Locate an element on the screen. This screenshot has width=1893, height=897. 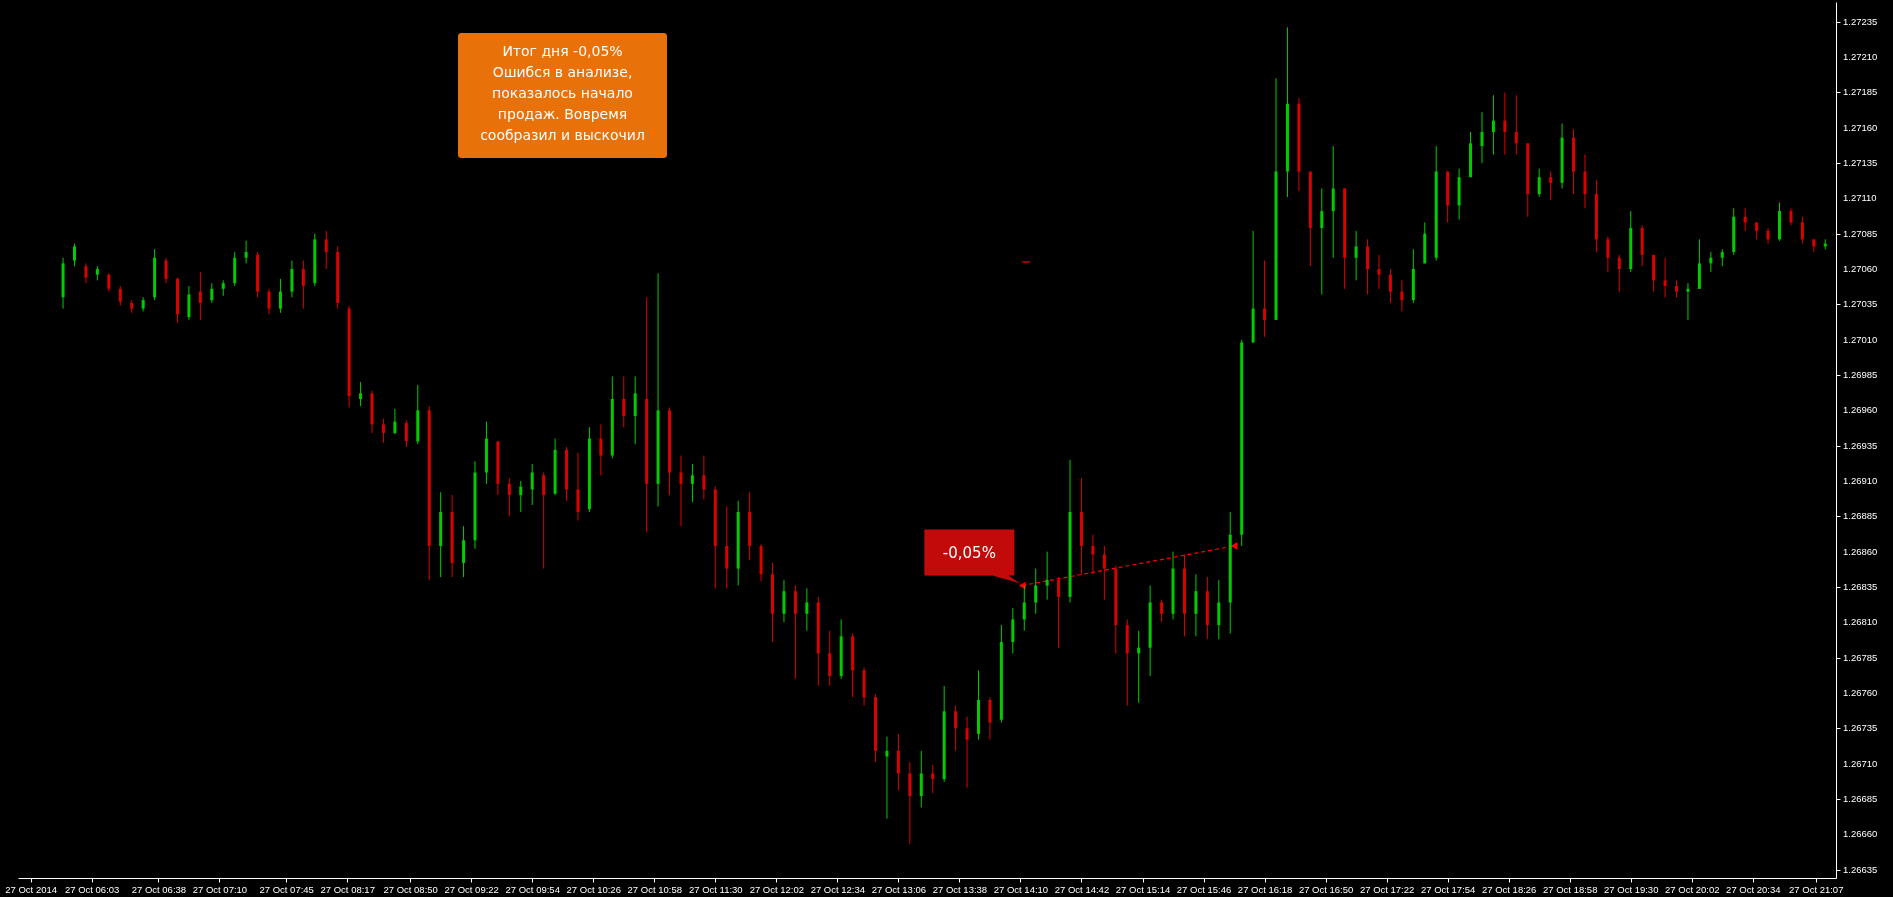
y-tick-label: 1.27035 is located at coordinates (1860, 304).